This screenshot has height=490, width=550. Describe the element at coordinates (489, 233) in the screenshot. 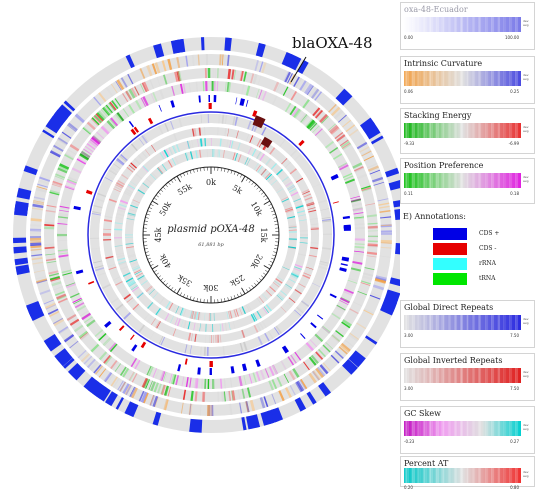

I see `cds-plus-label: CDS +` at that location.